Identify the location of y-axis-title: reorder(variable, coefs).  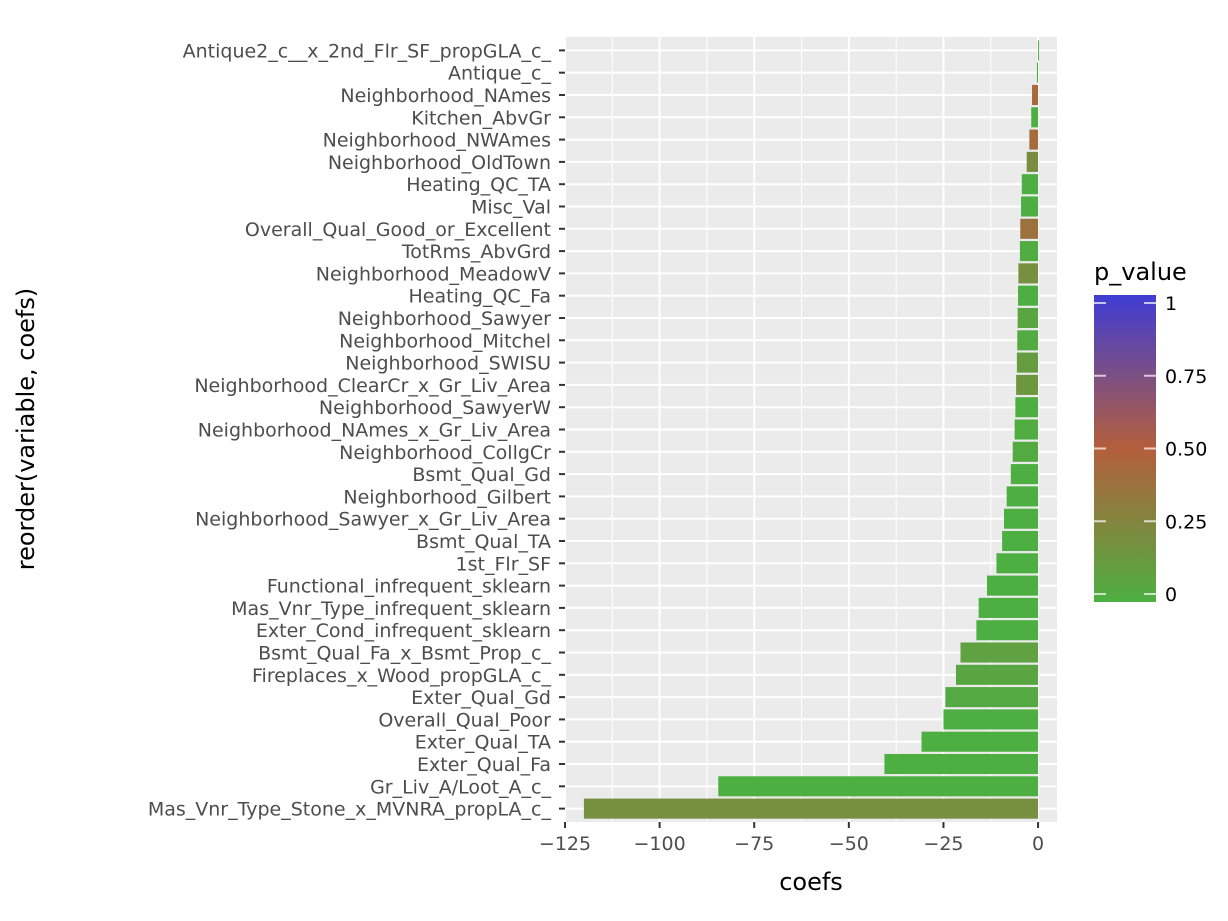
(26, 429).